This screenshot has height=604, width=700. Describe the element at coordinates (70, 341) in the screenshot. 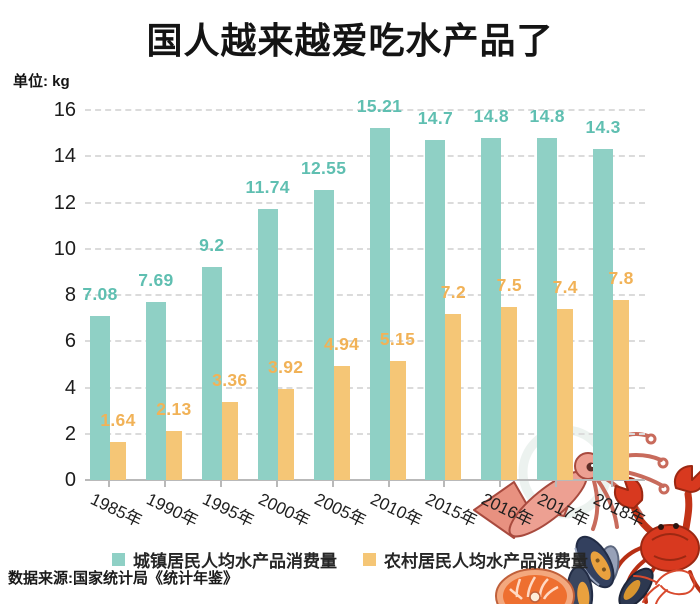

I see `y-axis-tick-6: 6` at that location.